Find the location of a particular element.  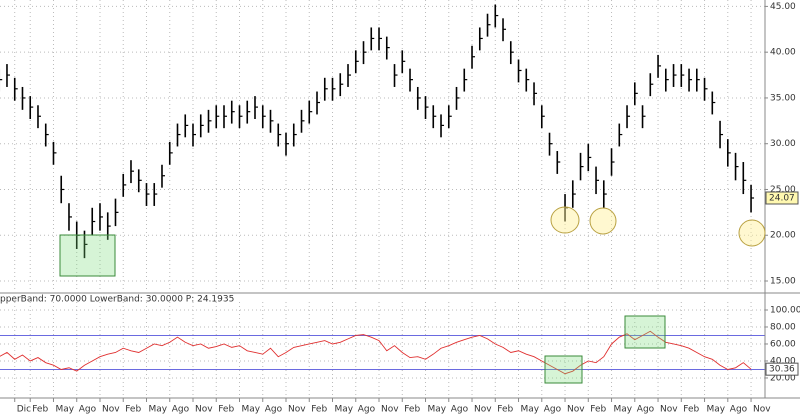

last-price-box is located at coordinates (782, 198).